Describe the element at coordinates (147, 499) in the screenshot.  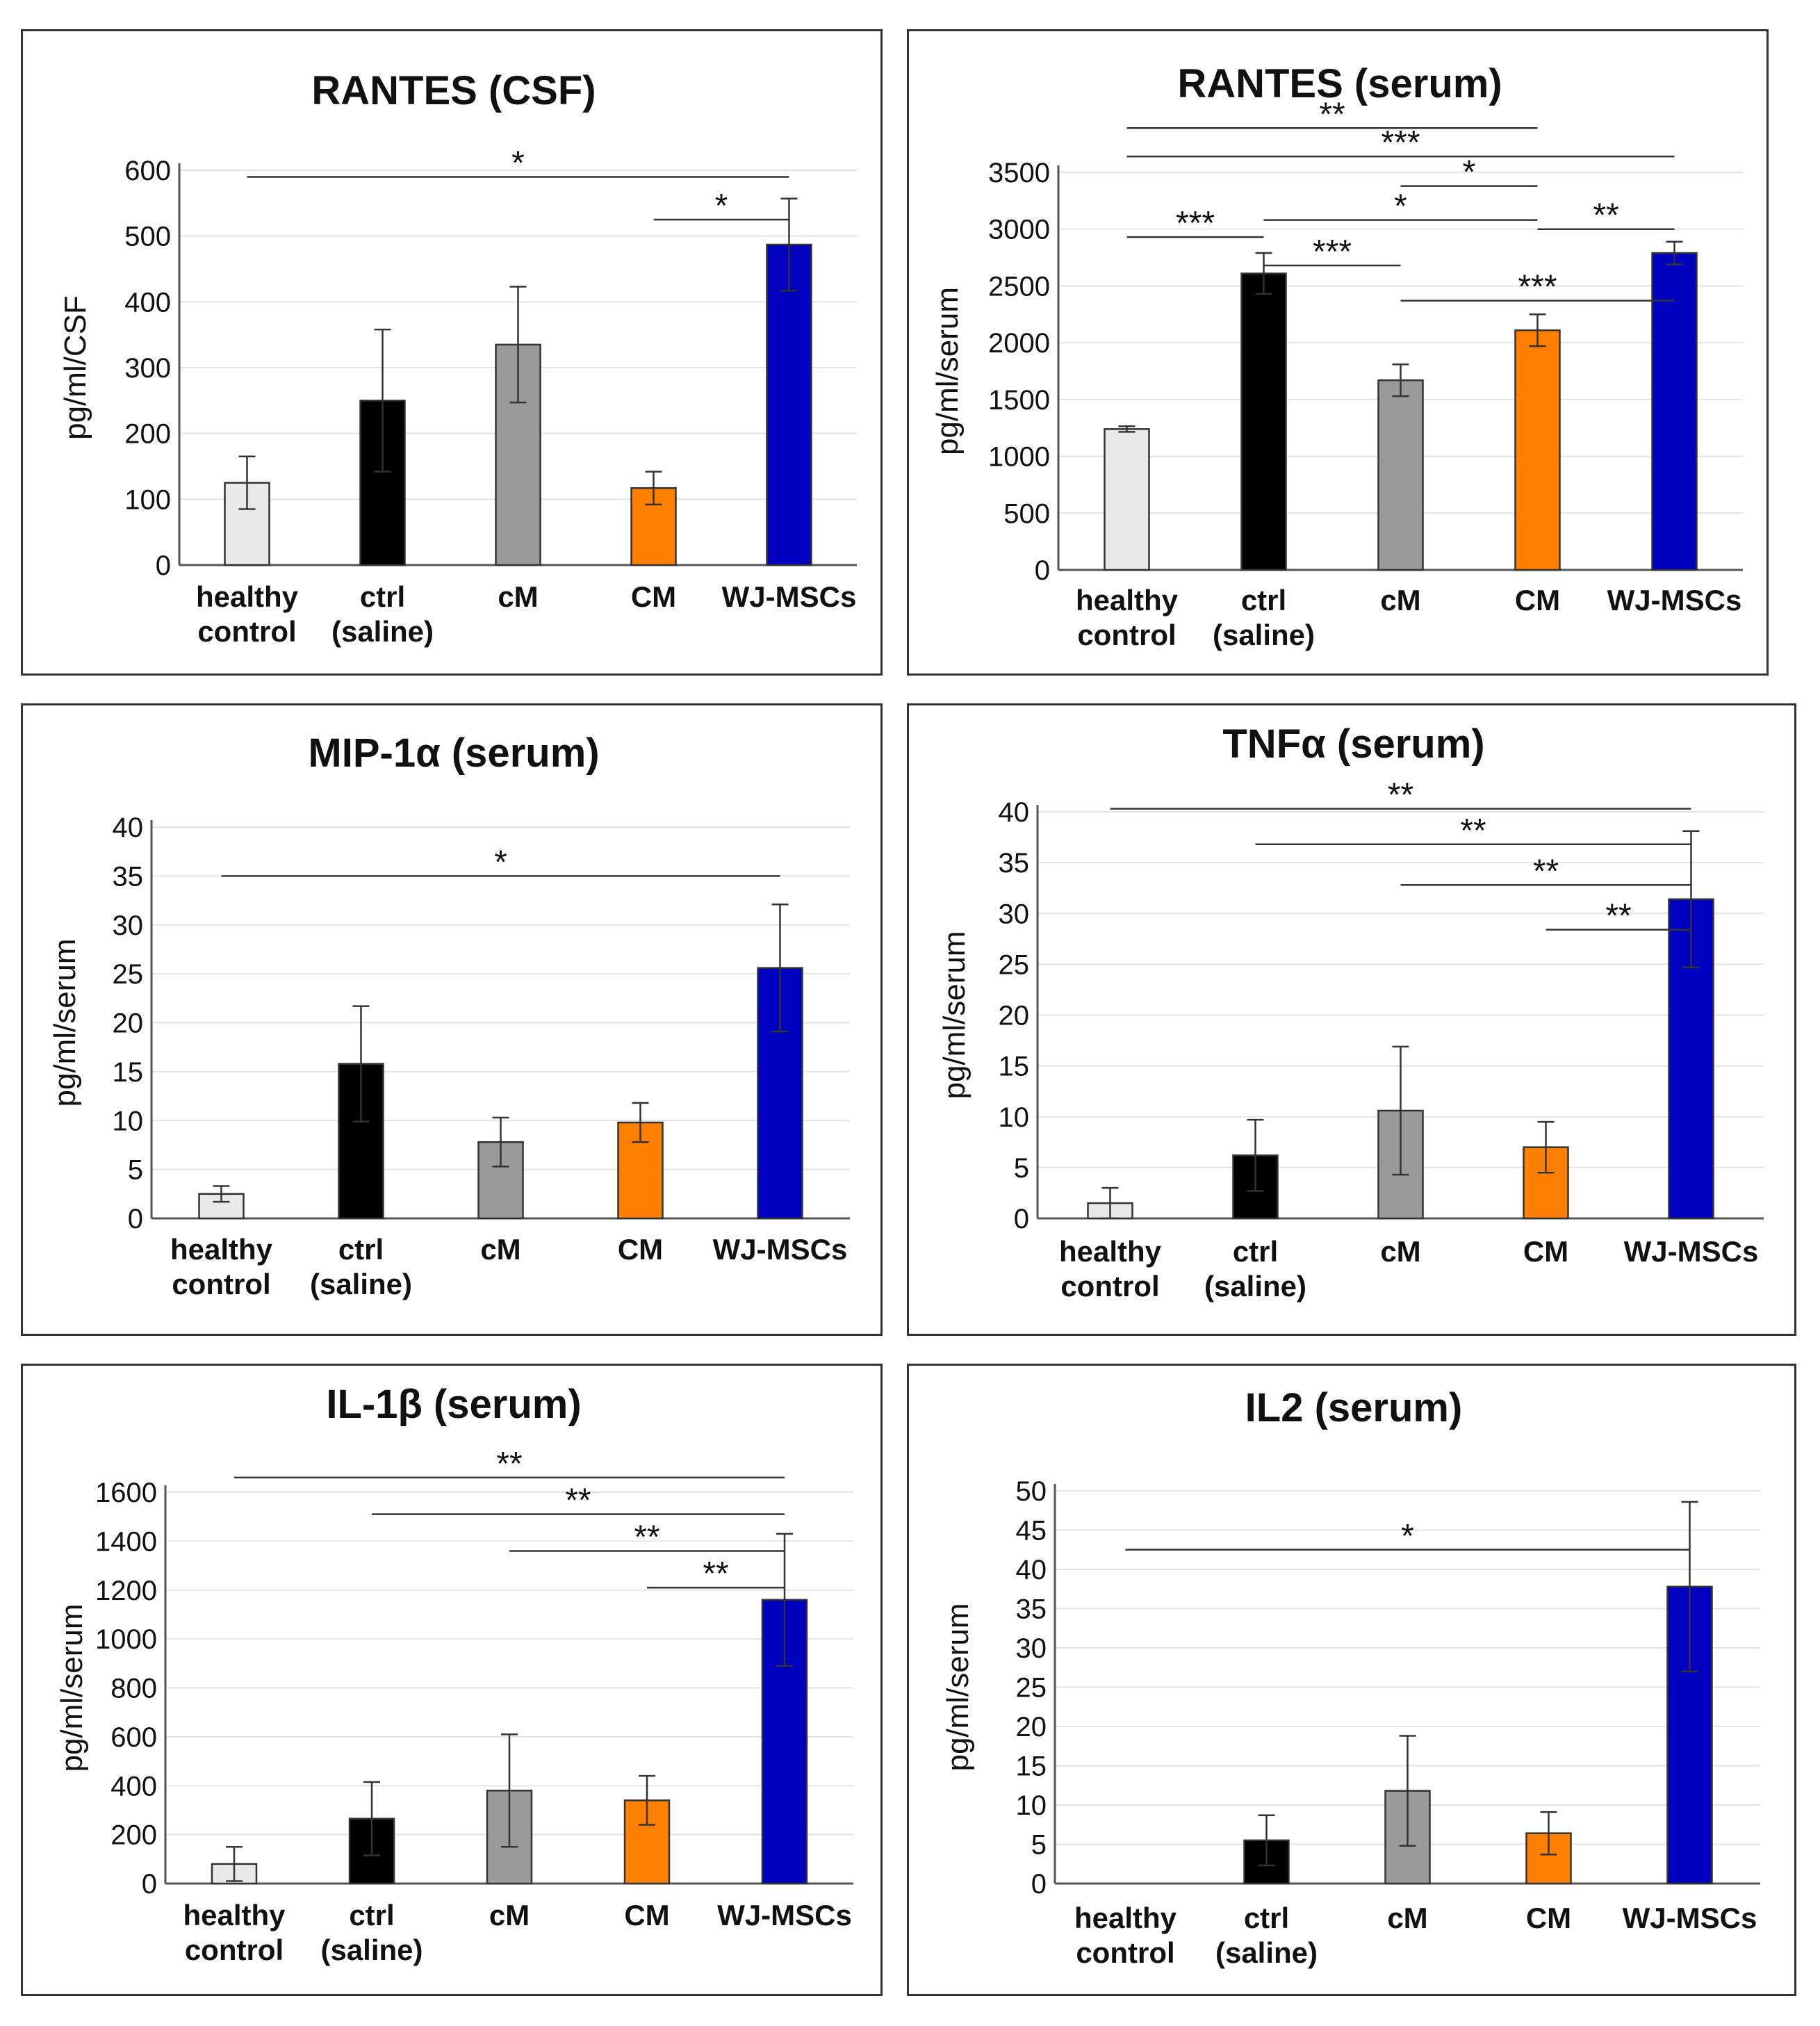
I see `y-tick-label: 100` at that location.